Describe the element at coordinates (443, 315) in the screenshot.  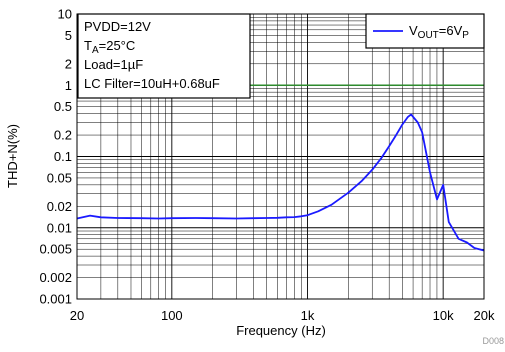
I see `x-tick-label: 10k` at that location.